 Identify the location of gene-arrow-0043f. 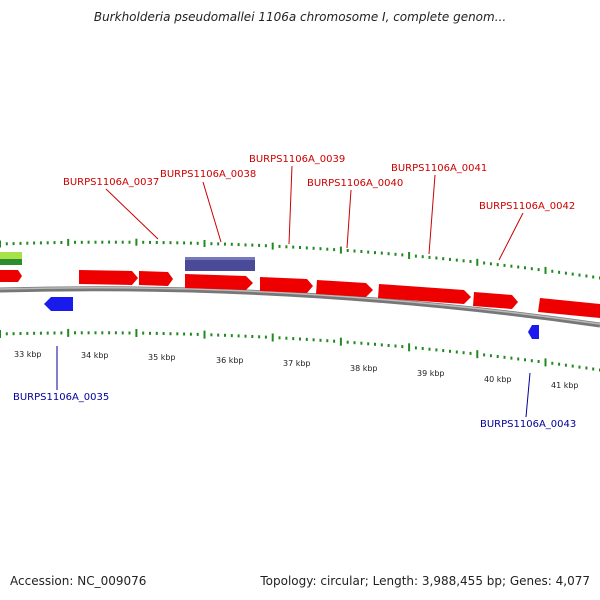
(569, 308).